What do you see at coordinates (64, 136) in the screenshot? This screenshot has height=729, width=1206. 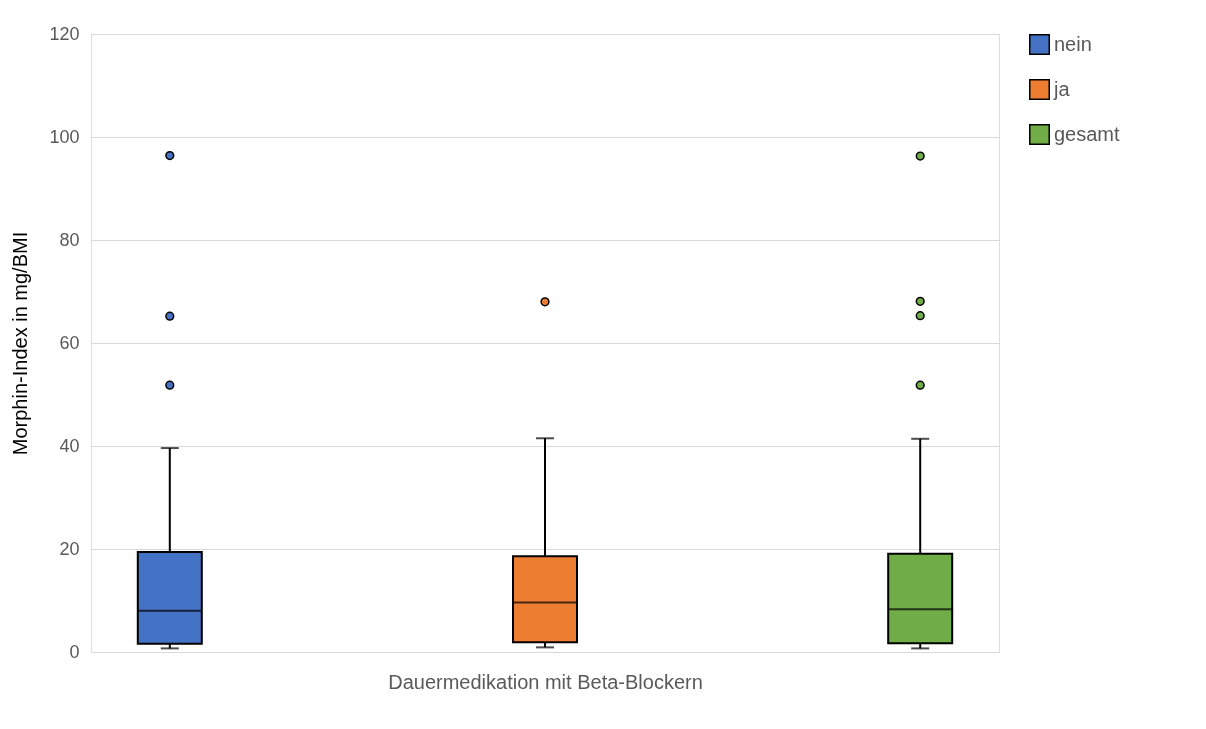 I see `y-tick-label: 100` at bounding box center [64, 136].